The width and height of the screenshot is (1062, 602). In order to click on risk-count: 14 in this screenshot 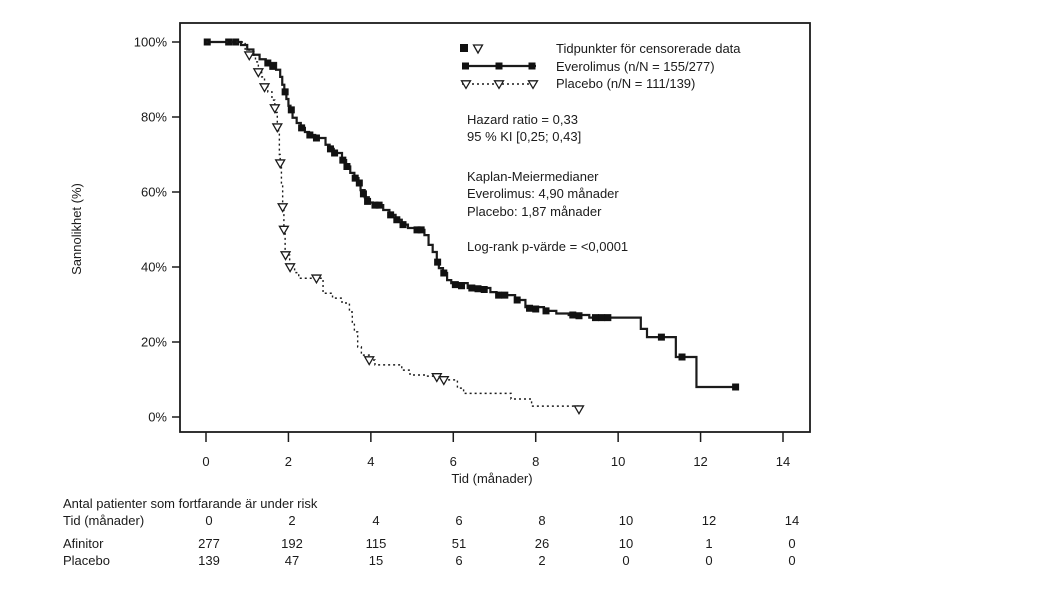, I will do `click(792, 520)`.